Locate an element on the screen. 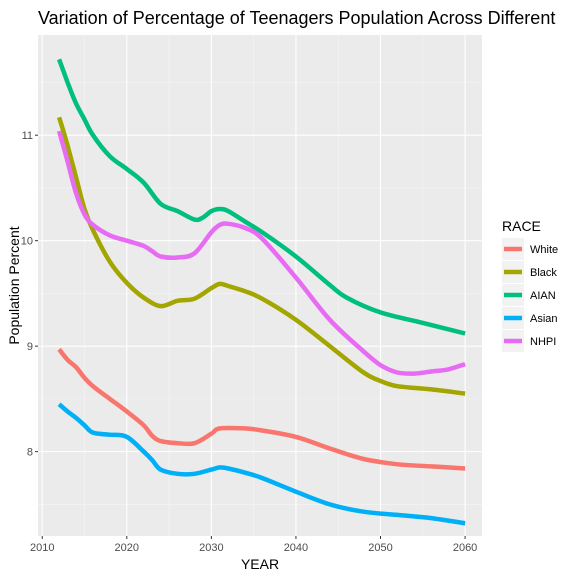  x-tick-label: 2050 is located at coordinates (380, 548).